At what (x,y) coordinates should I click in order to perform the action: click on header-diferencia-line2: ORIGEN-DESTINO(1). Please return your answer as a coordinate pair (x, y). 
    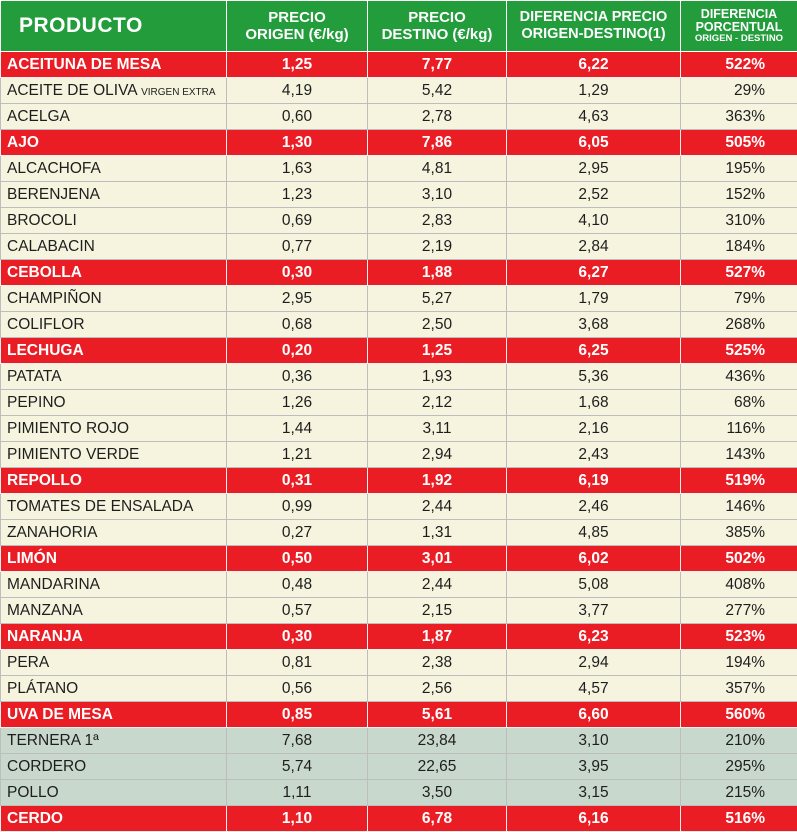
    Looking at the image, I should click on (593, 34).